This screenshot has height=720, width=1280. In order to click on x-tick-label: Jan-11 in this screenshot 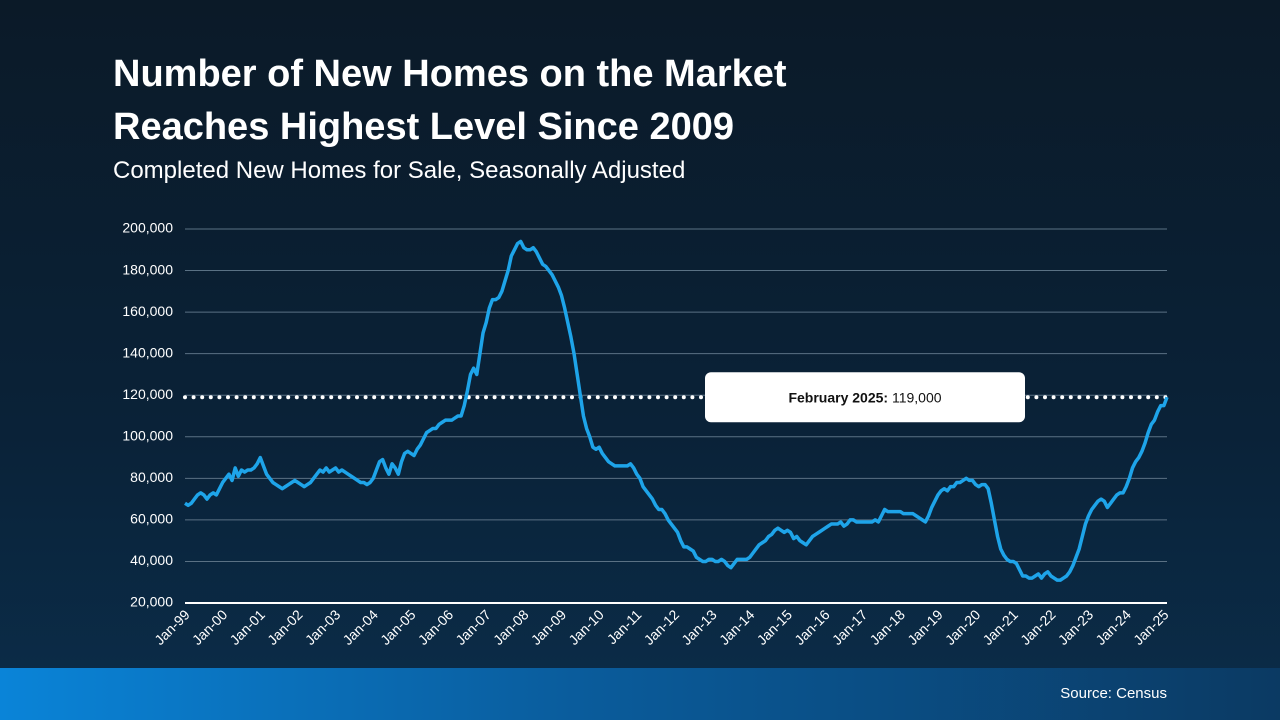, I will do `click(624, 626)`.